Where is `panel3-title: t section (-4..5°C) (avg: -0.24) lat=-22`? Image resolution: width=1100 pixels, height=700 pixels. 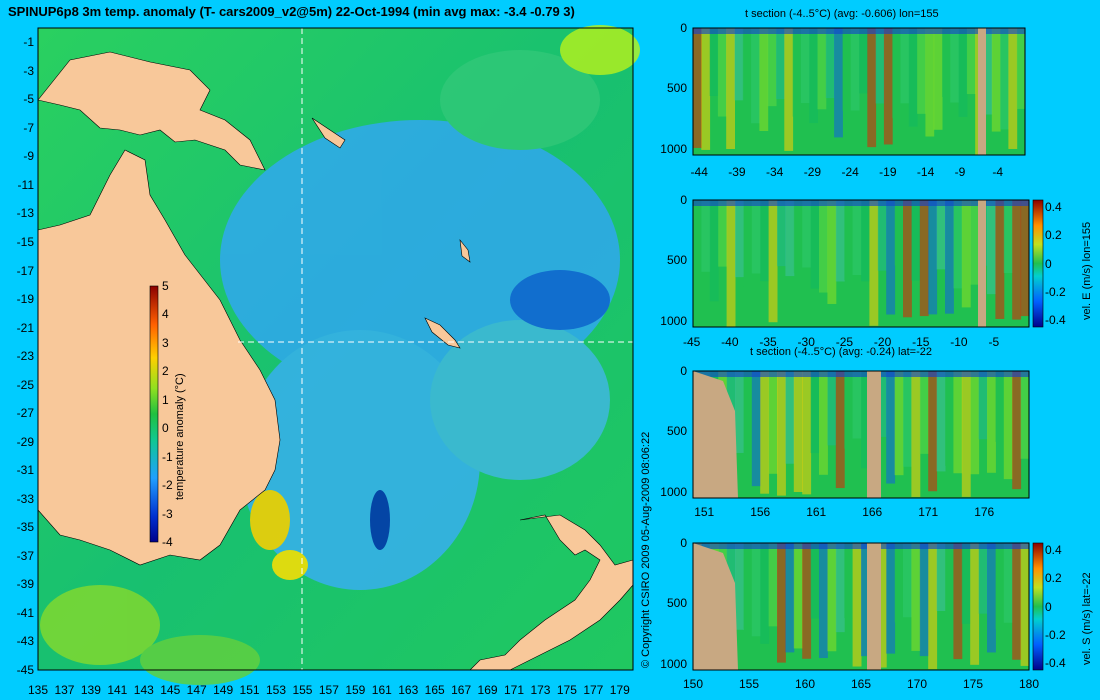 panel3-title: t section (-4..5°C) (avg: -0.24) lat=-22 is located at coordinates (841, 352).